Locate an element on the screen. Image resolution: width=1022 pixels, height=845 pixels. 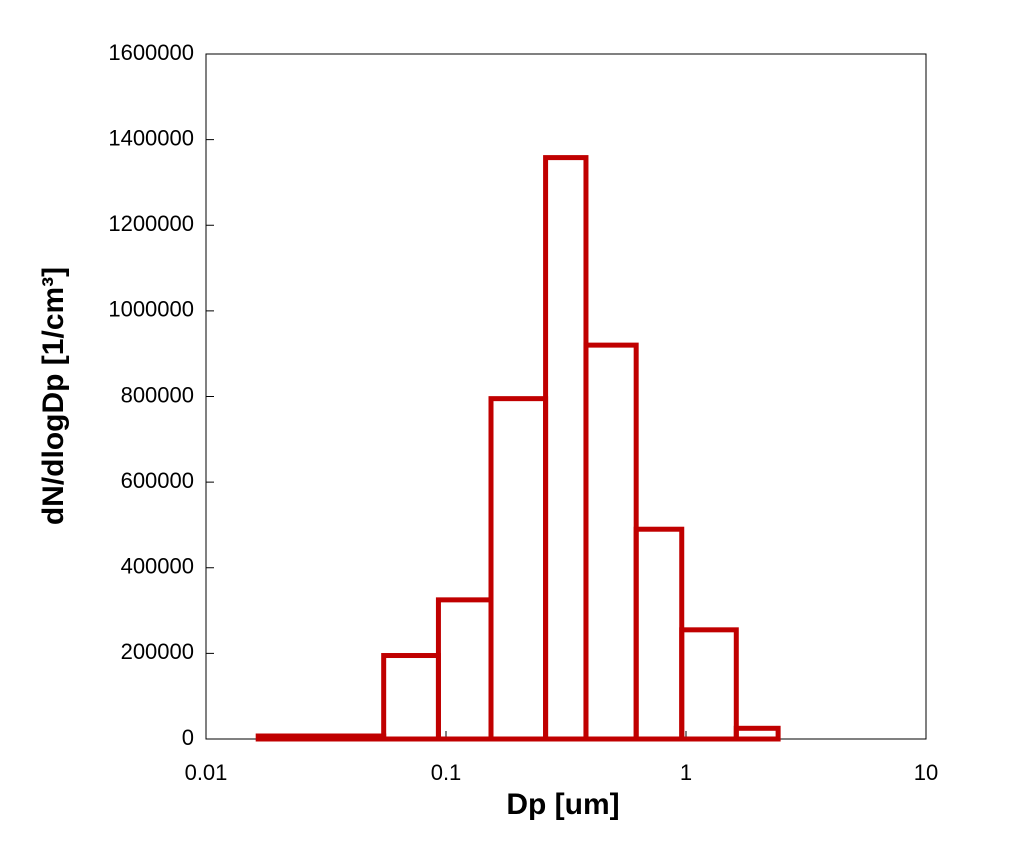
y-tick-label: 1000000 is located at coordinates (151, 309).